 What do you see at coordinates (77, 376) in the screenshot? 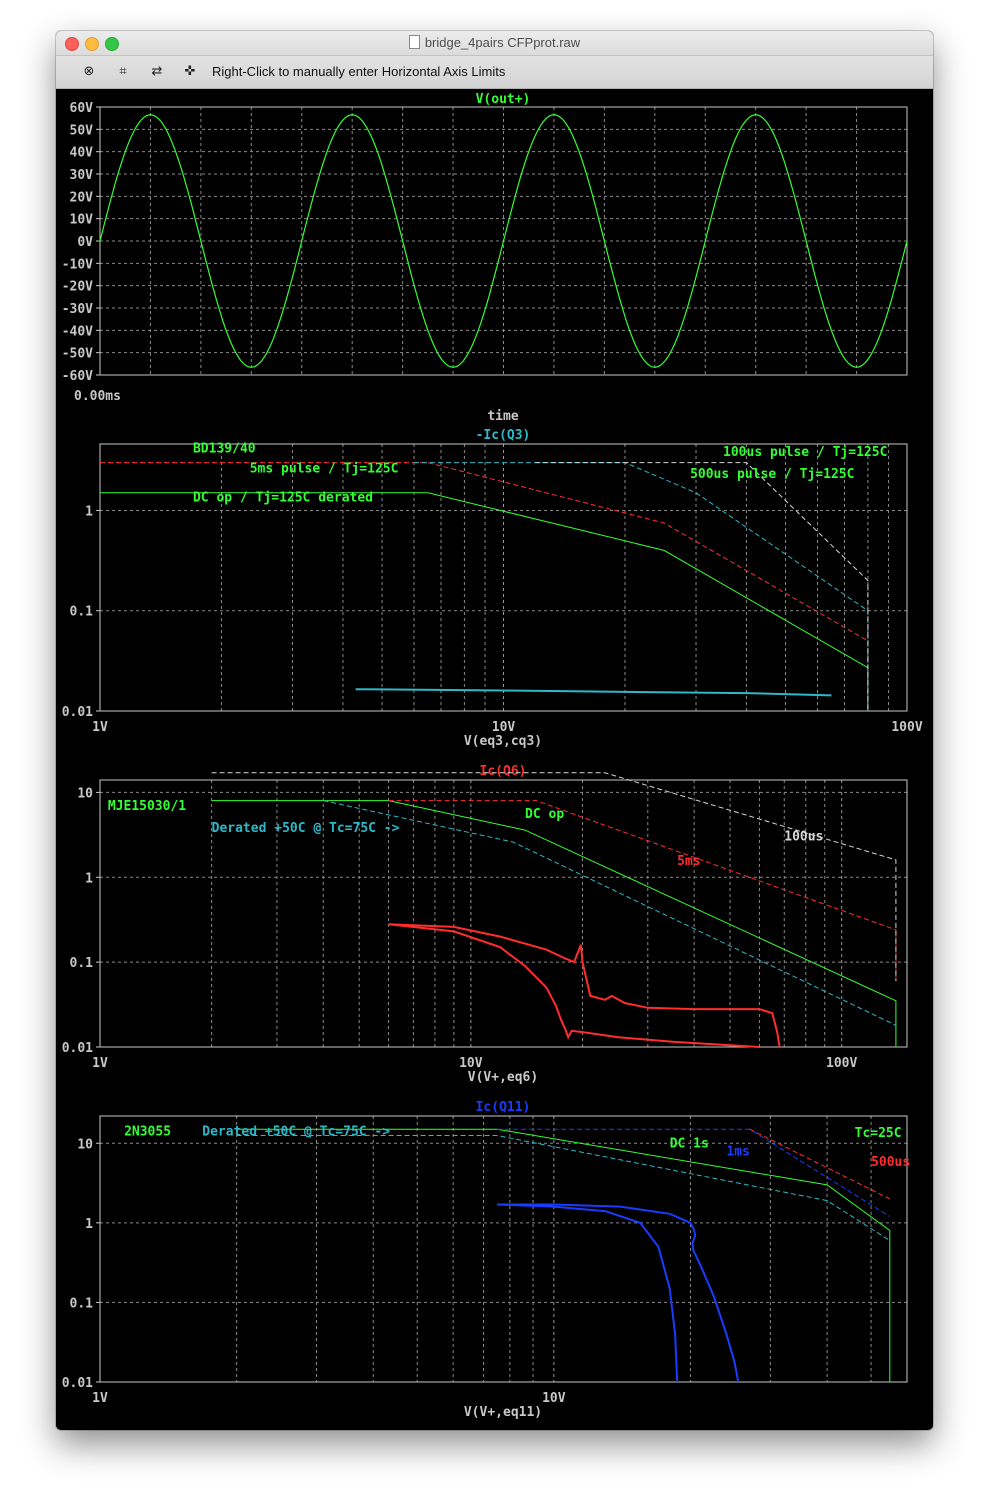
I see `y-tick-label: -60V` at bounding box center [77, 376].